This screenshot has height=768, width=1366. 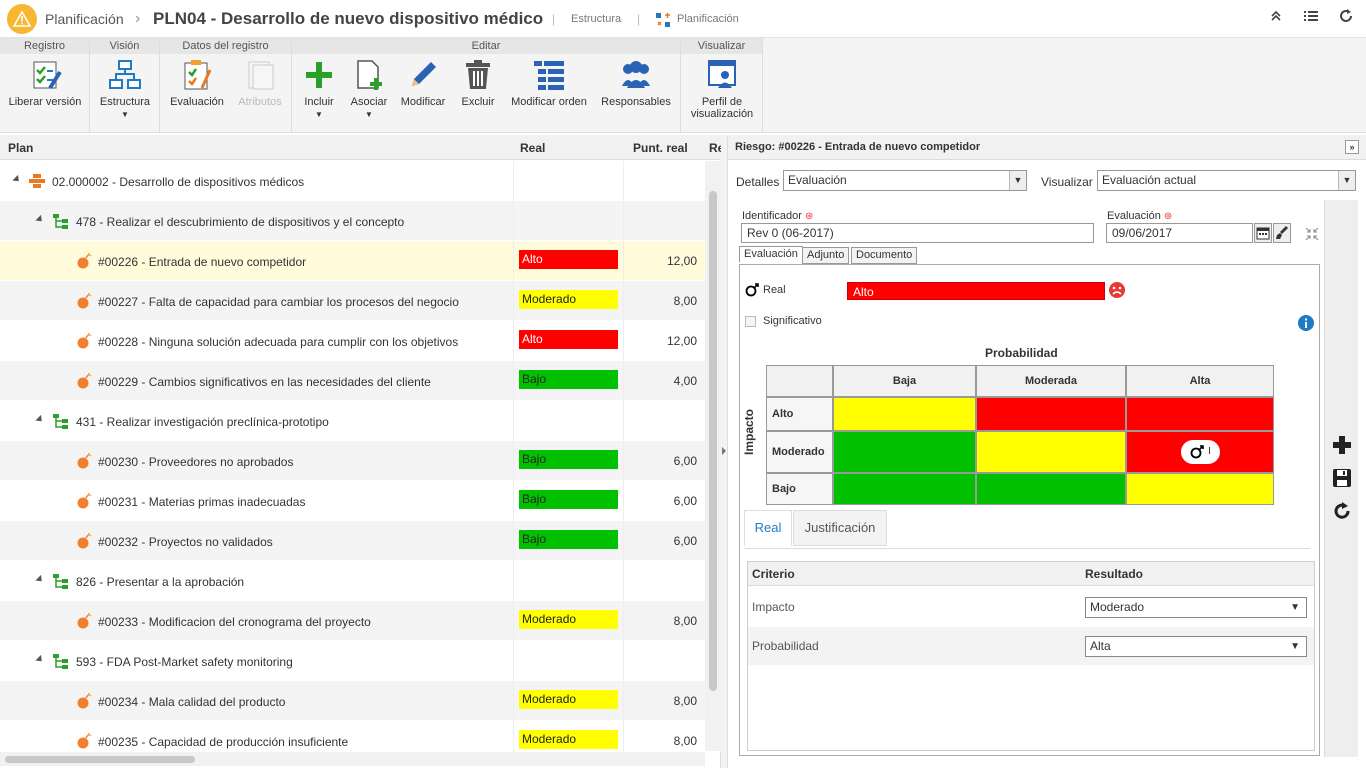 What do you see at coordinates (1263, 233) in the screenshot?
I see `calendar-icon` at bounding box center [1263, 233].